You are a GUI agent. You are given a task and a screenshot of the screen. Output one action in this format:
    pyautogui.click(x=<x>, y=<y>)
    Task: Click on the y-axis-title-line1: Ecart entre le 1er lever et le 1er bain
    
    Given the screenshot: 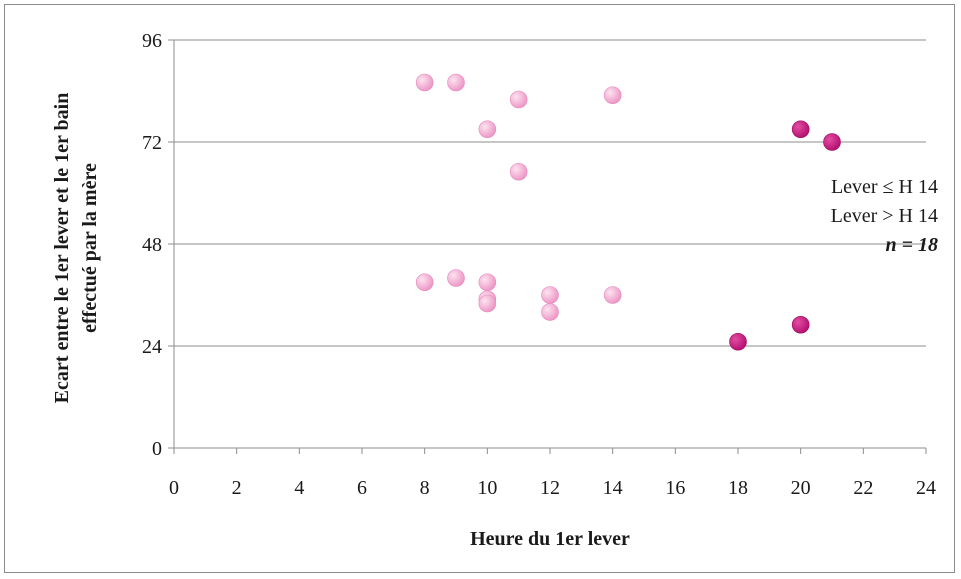 What is the action you would take?
    pyautogui.click(x=62, y=248)
    